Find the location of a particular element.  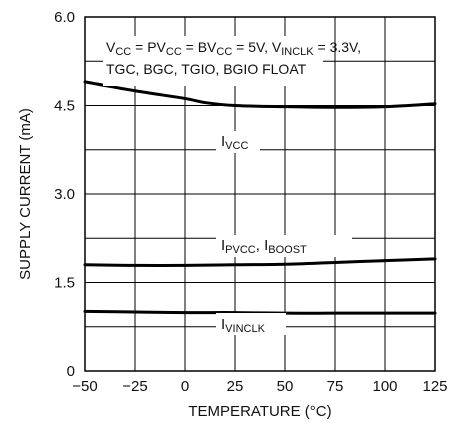

y-tick-label: 0 is located at coordinates (71, 371).